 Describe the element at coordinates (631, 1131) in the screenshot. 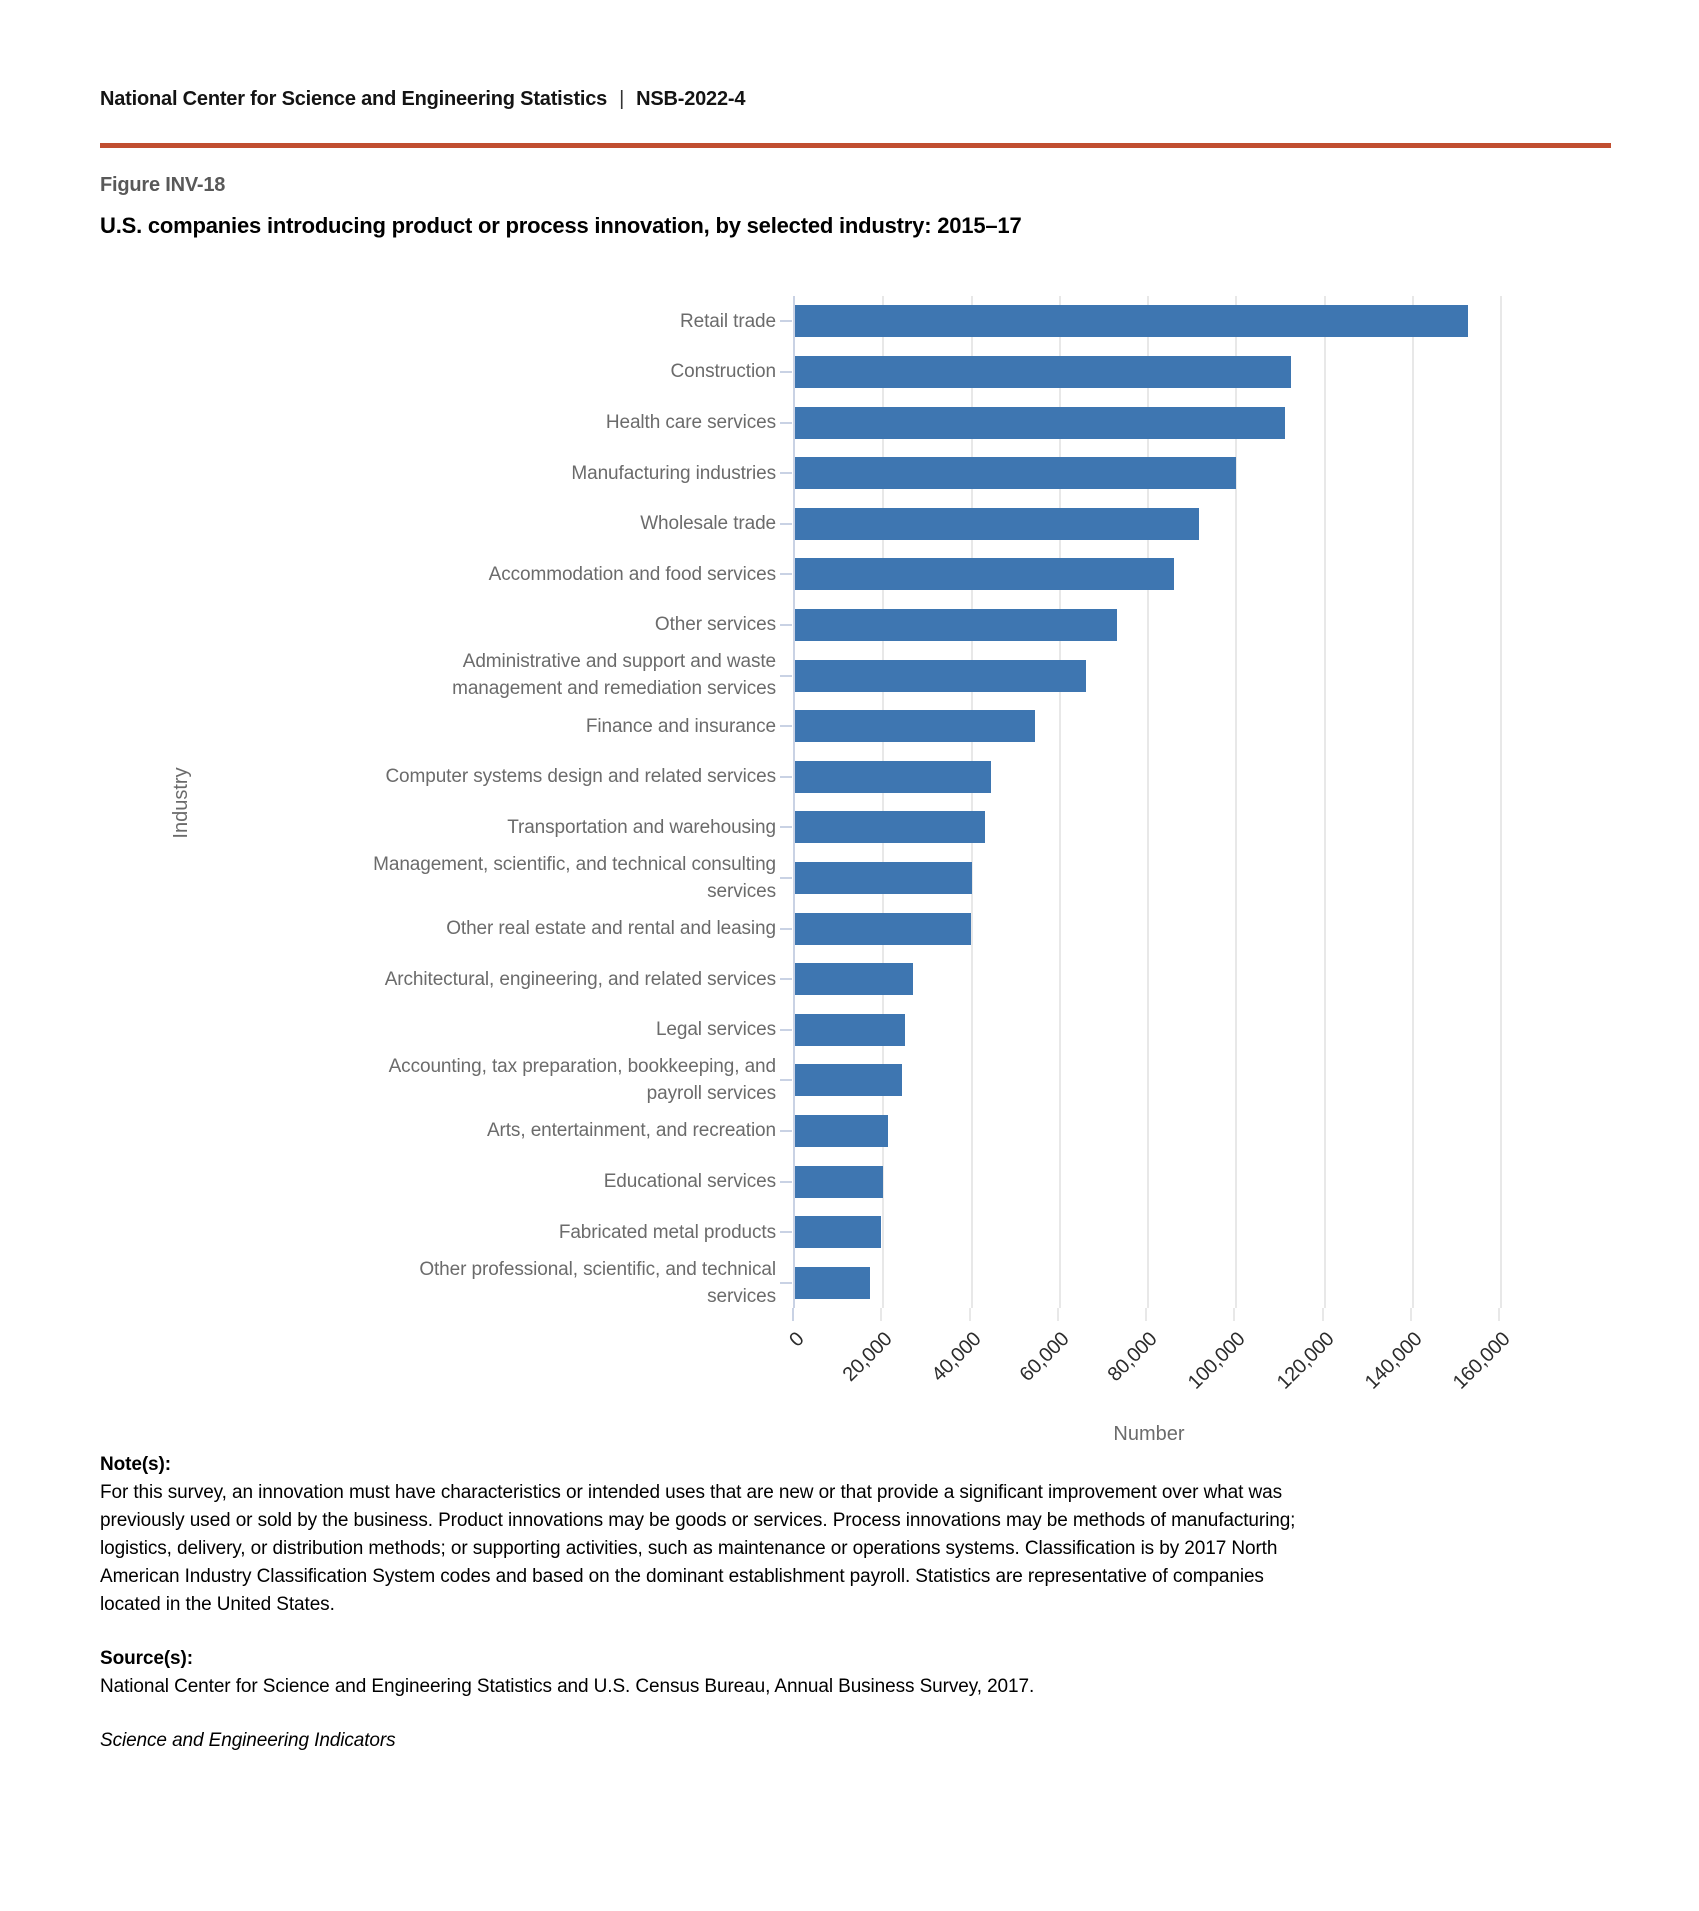

I see `category-label: Arts, entertainment, and recreation` at that location.